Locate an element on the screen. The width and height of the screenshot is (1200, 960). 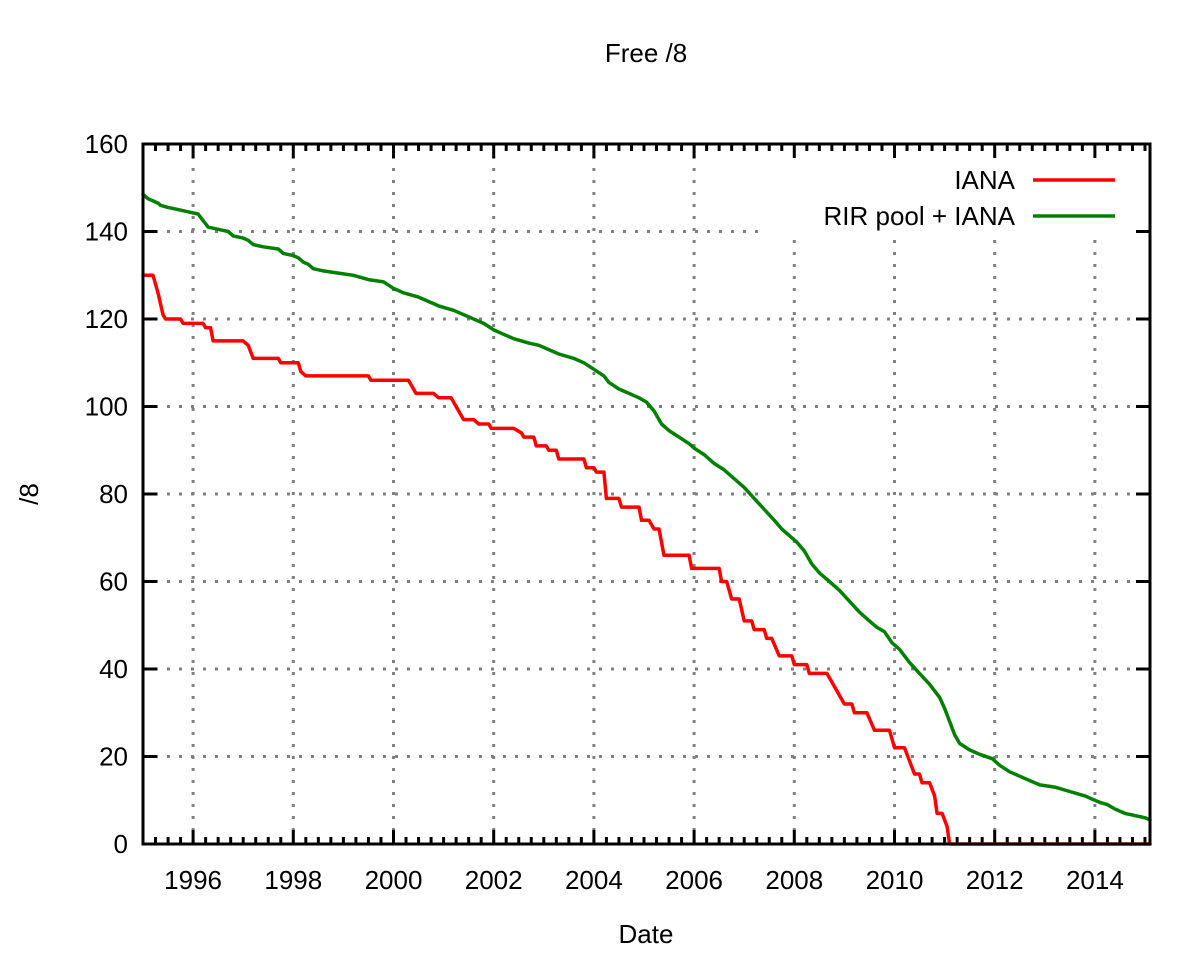
y-tick-label: 60 is located at coordinates (113, 582).